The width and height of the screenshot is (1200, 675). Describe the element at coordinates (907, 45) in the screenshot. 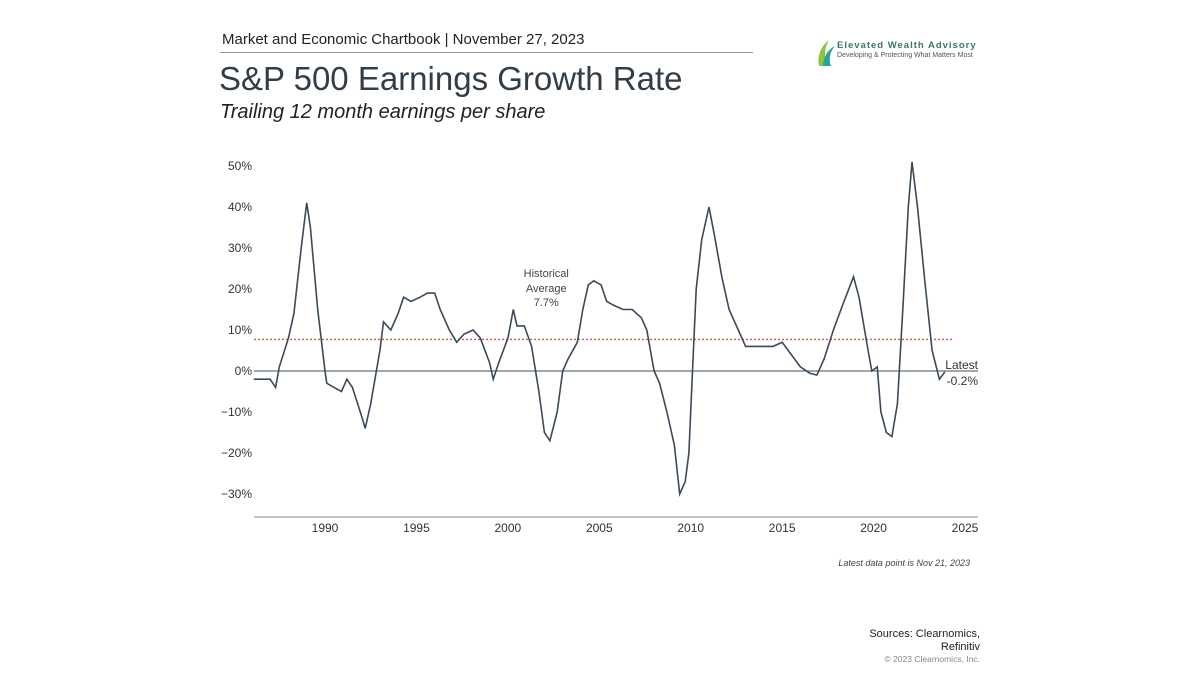

I see `logo-name: Elevated Wealth Advisory` at that location.